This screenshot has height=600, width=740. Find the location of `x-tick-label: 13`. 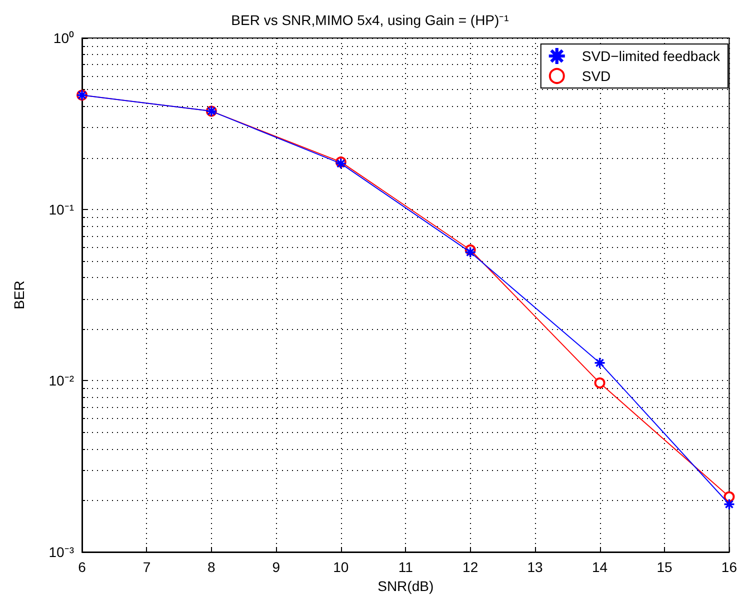

x-tick-label: 13 is located at coordinates (535, 567).